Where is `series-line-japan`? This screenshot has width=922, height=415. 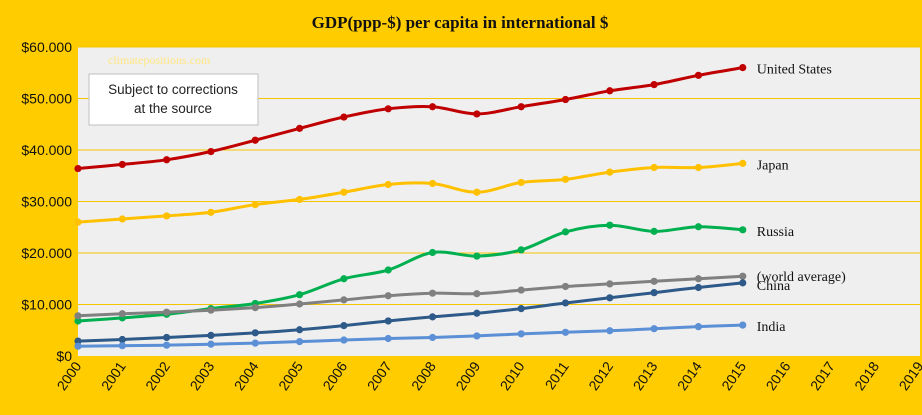
series-line-japan is located at coordinates (410, 192).